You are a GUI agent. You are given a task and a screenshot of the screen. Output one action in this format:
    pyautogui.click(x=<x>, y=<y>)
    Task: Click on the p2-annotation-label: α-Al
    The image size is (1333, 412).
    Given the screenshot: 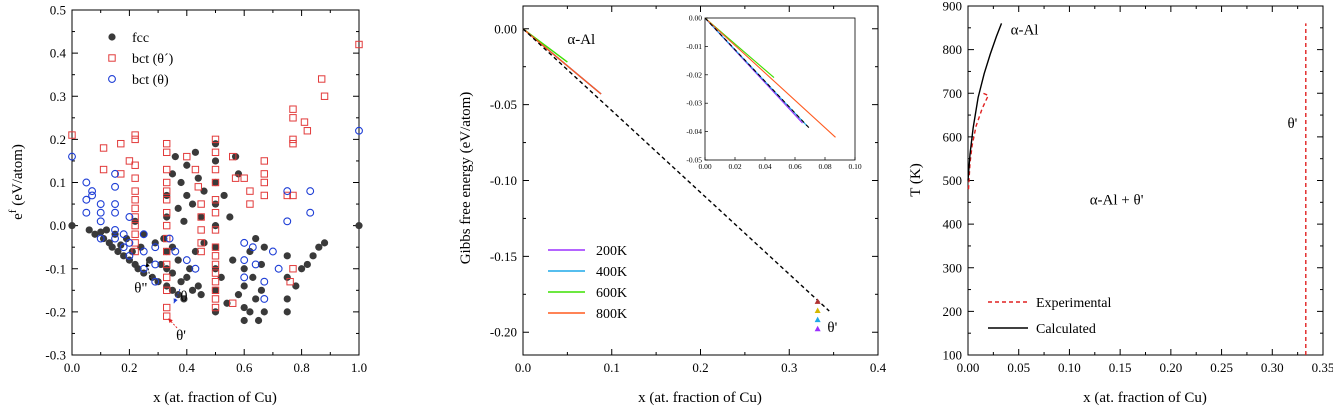 What is the action you would take?
    pyautogui.click(x=581, y=40)
    